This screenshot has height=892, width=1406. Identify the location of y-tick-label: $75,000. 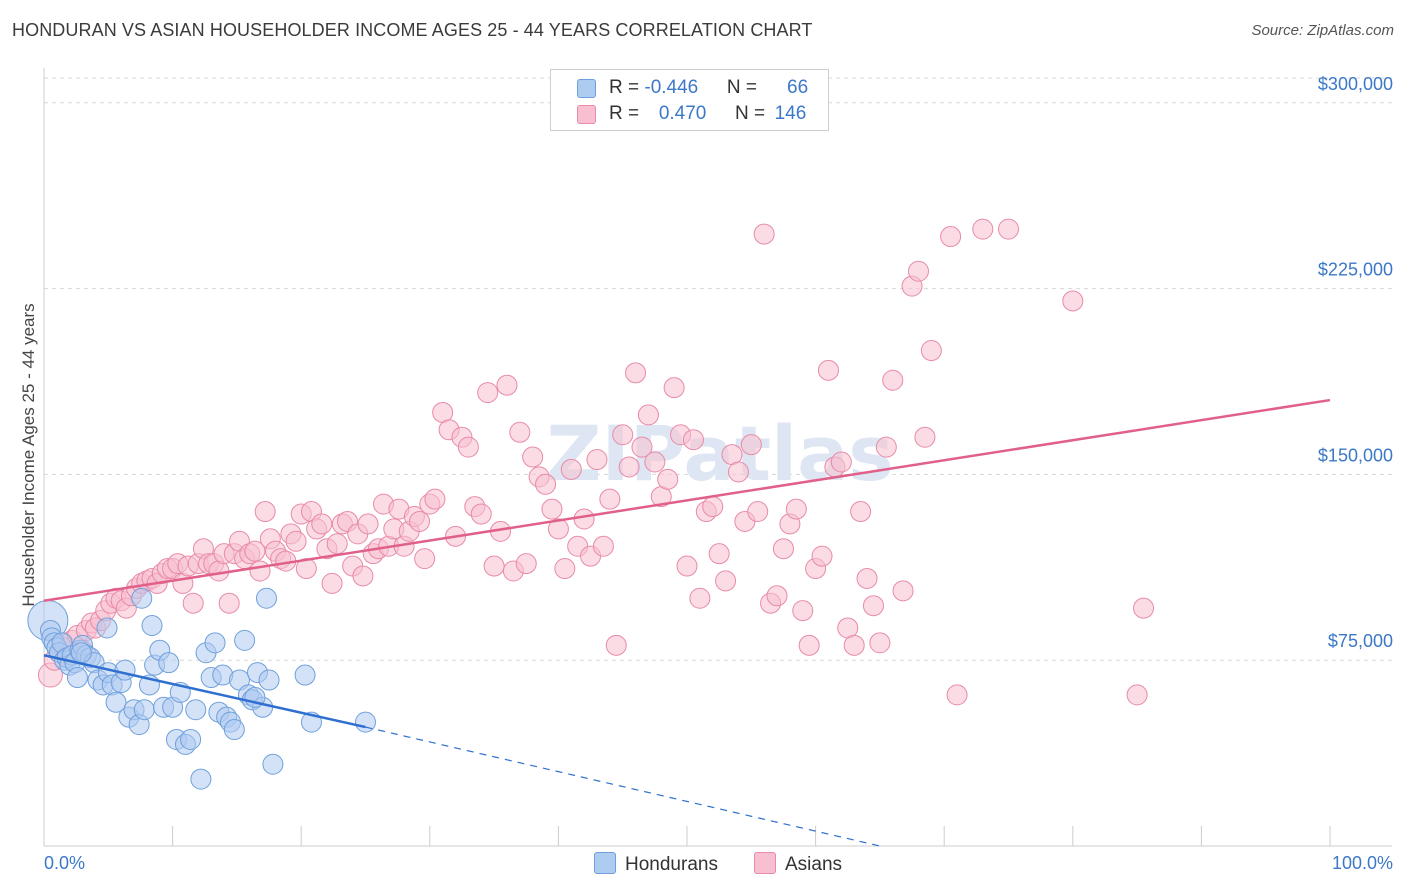
(1360, 641).